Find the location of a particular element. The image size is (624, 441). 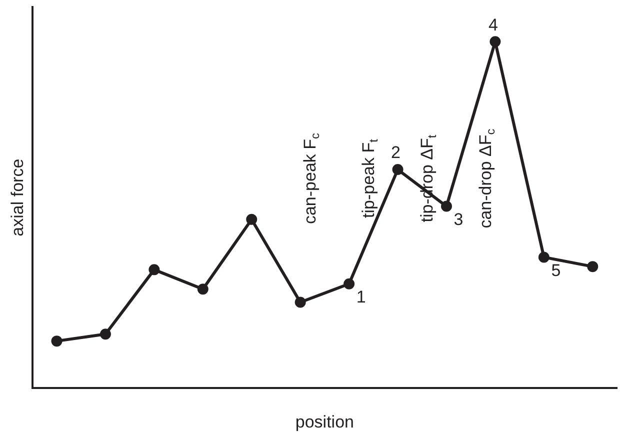

annotation: 5 is located at coordinates (556, 270).